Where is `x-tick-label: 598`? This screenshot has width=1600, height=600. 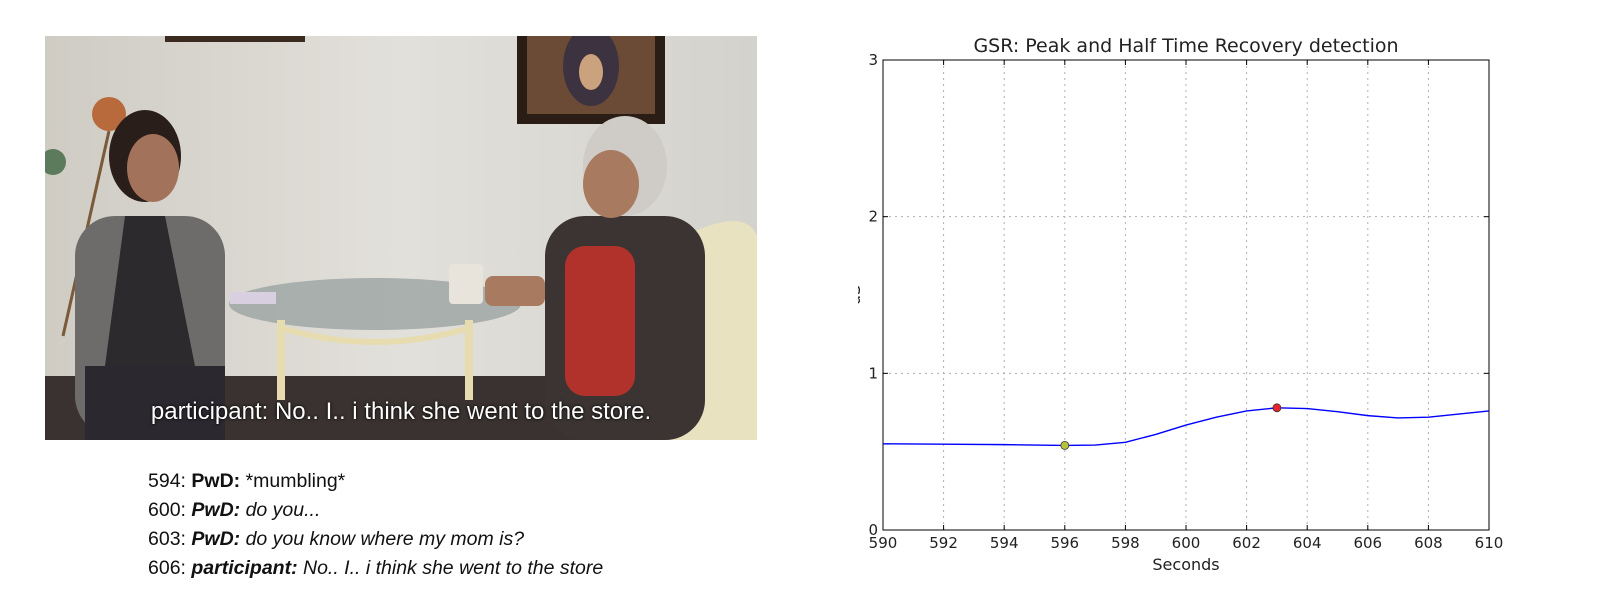 x-tick-label: 598 is located at coordinates (1125, 543).